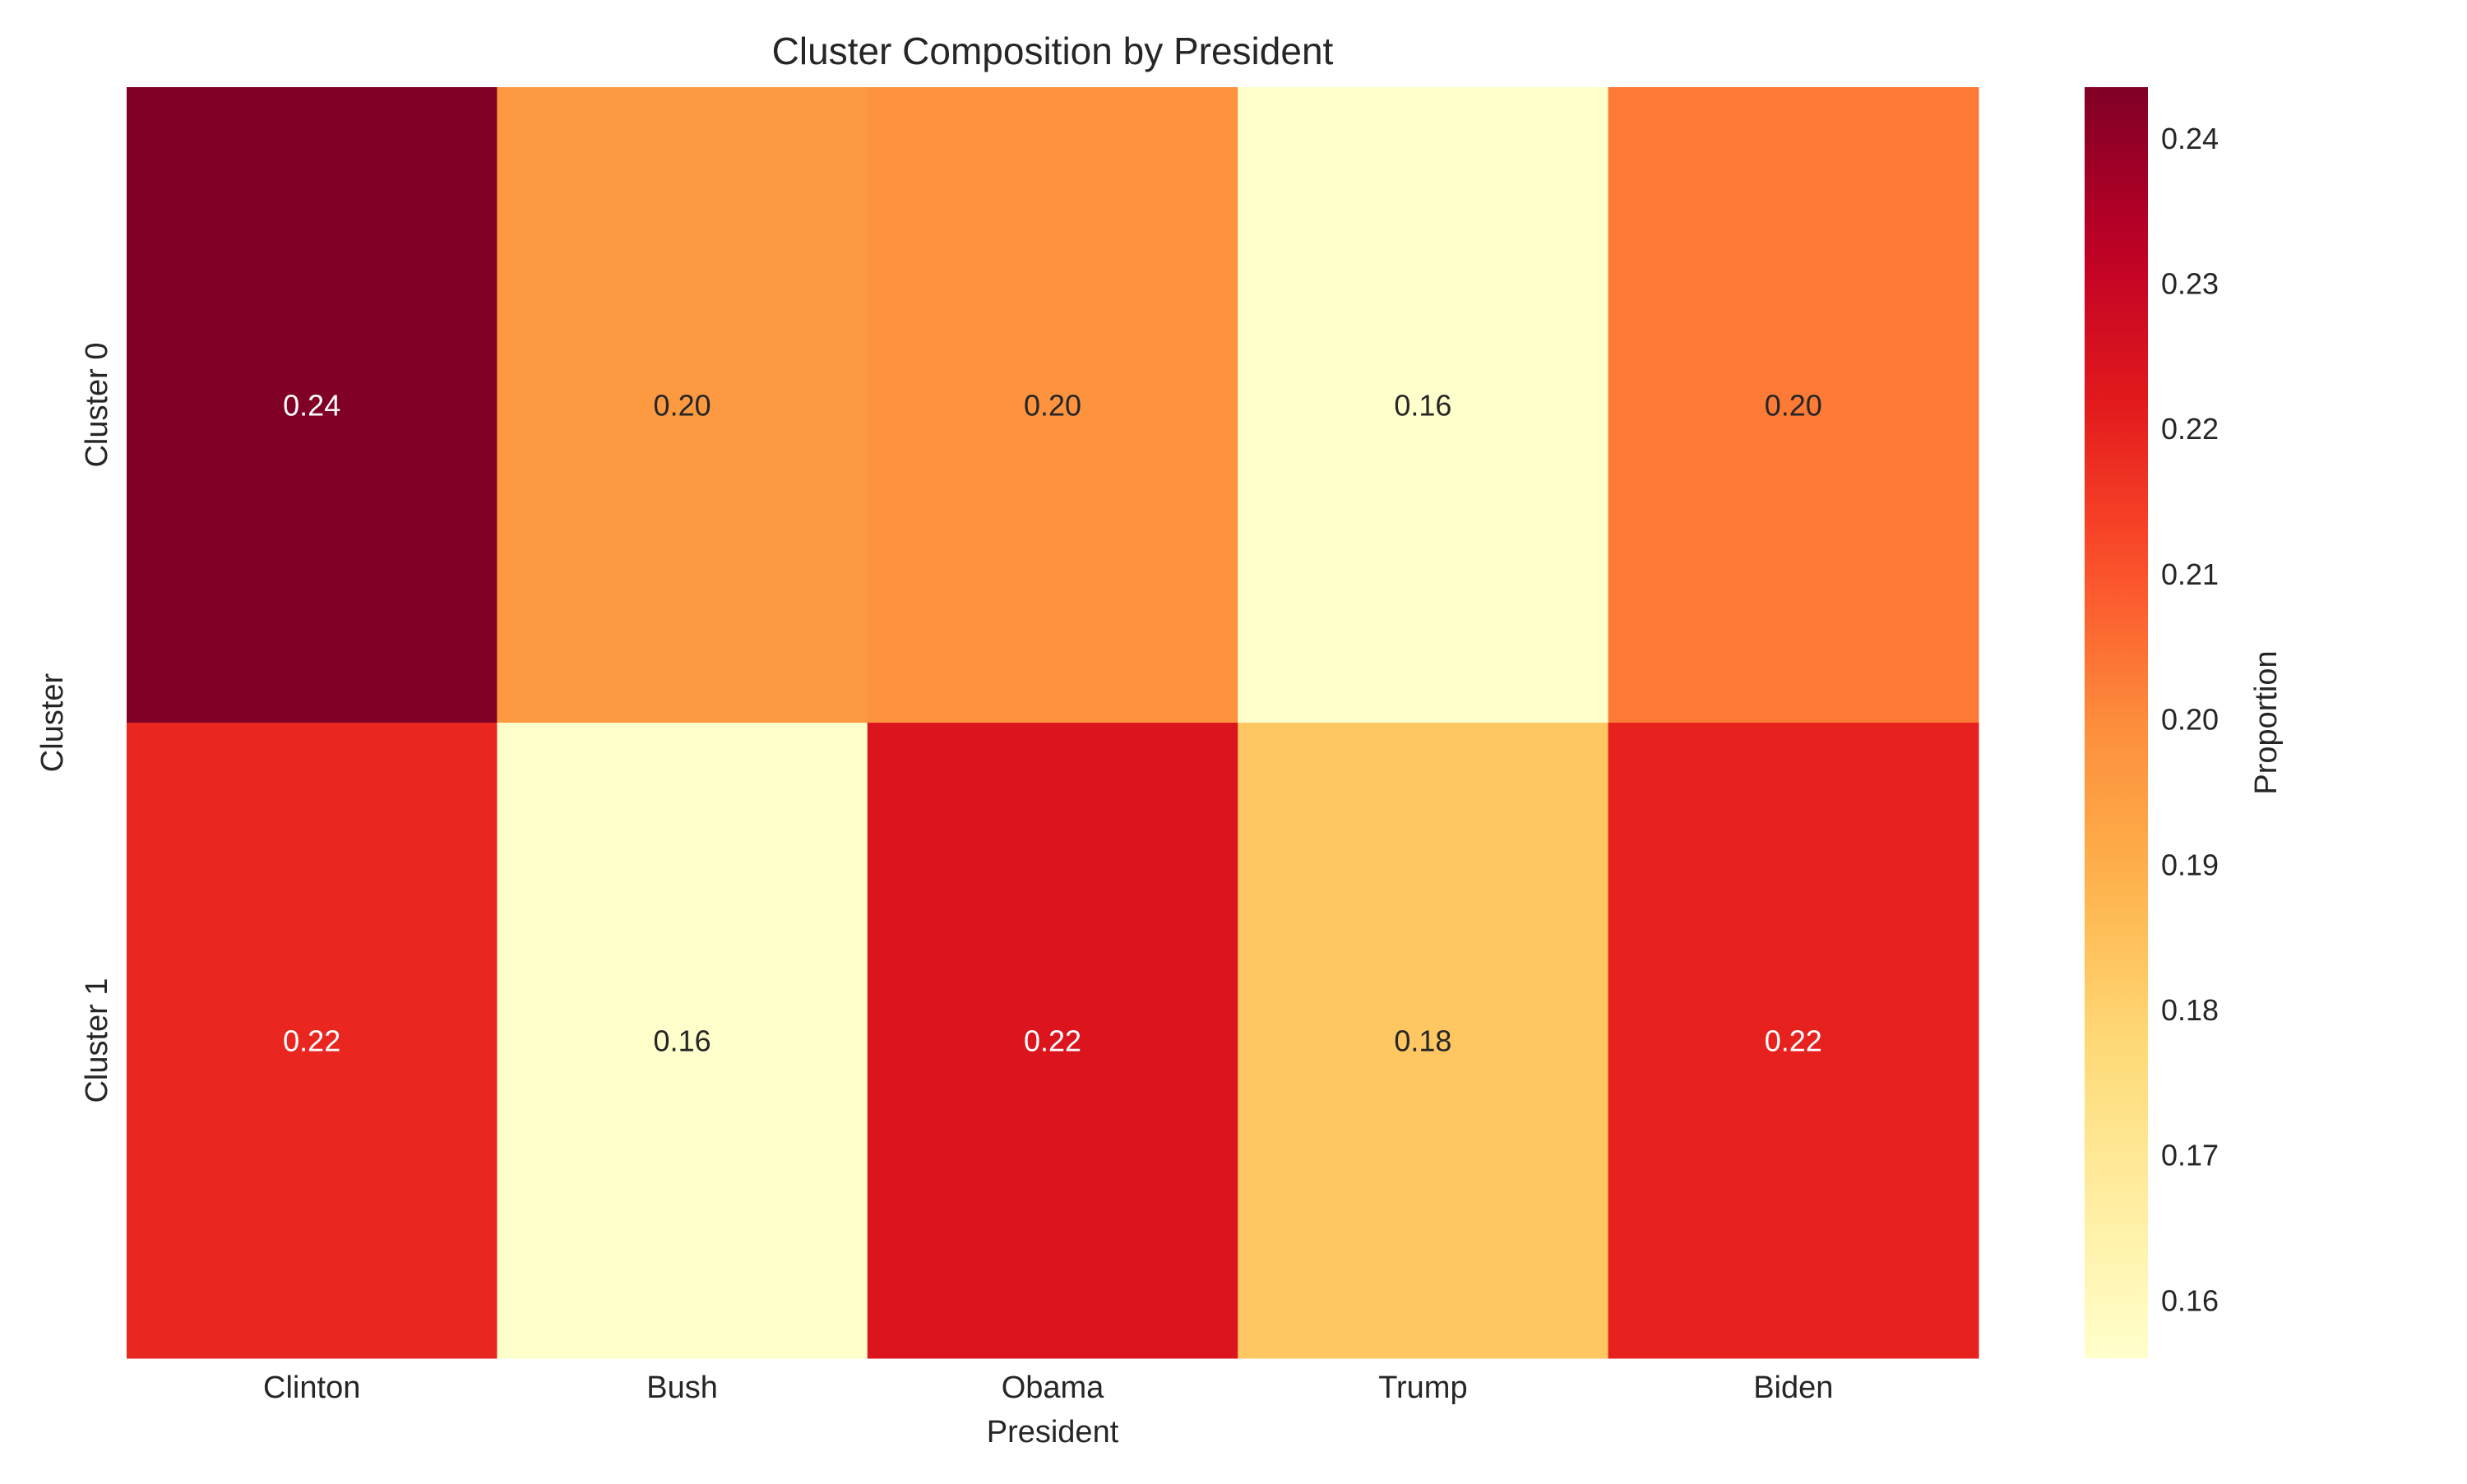 The image size is (2467, 1484). I want to click on colorbar, so click(2117, 723).